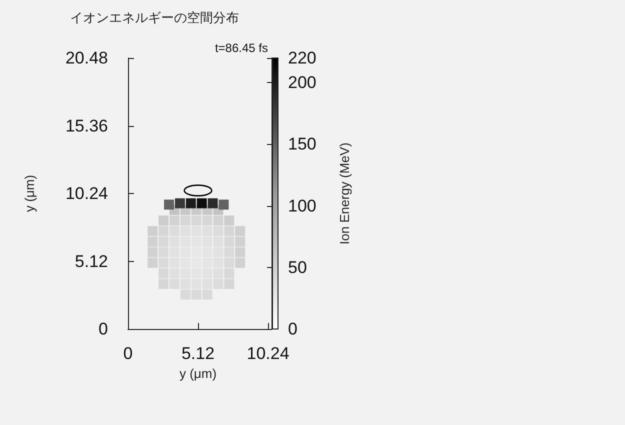  Describe the element at coordinates (302, 144) in the screenshot. I see `color-bar-label: 150` at that location.